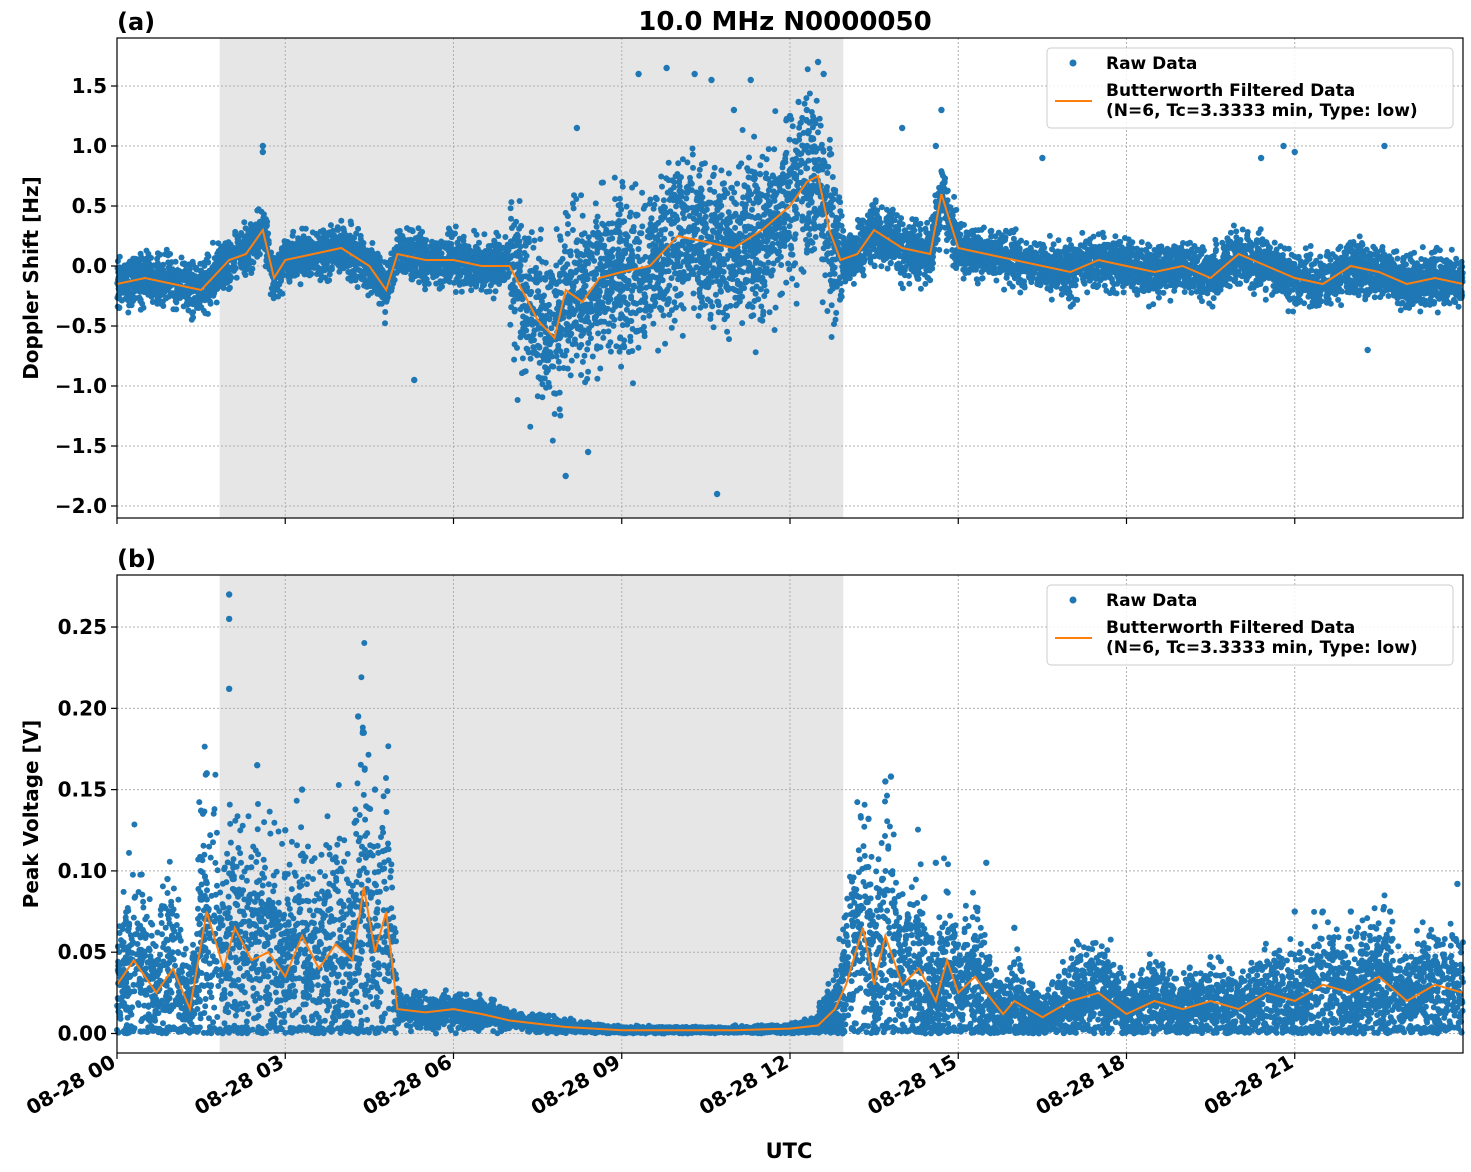  Describe the element at coordinates (784, 22) in the screenshot. I see `chart-title: 10.0 MHz N0000050` at that location.